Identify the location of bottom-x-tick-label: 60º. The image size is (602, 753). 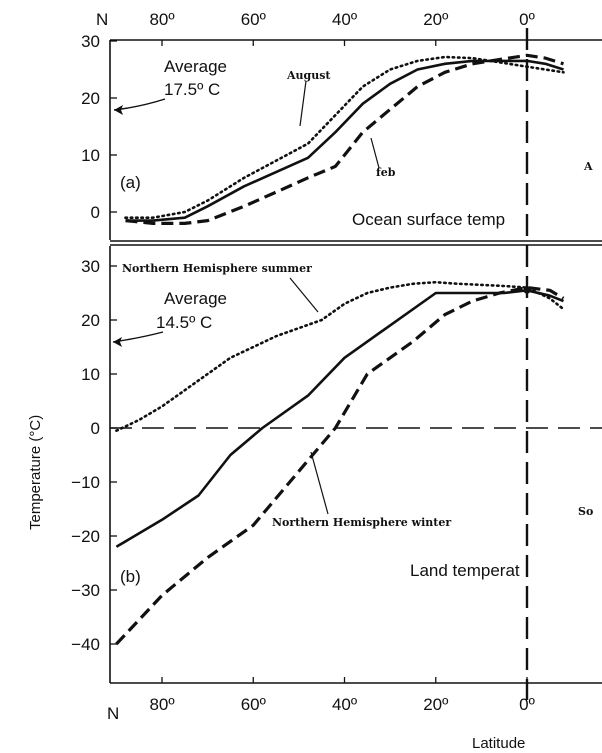
(253, 704).